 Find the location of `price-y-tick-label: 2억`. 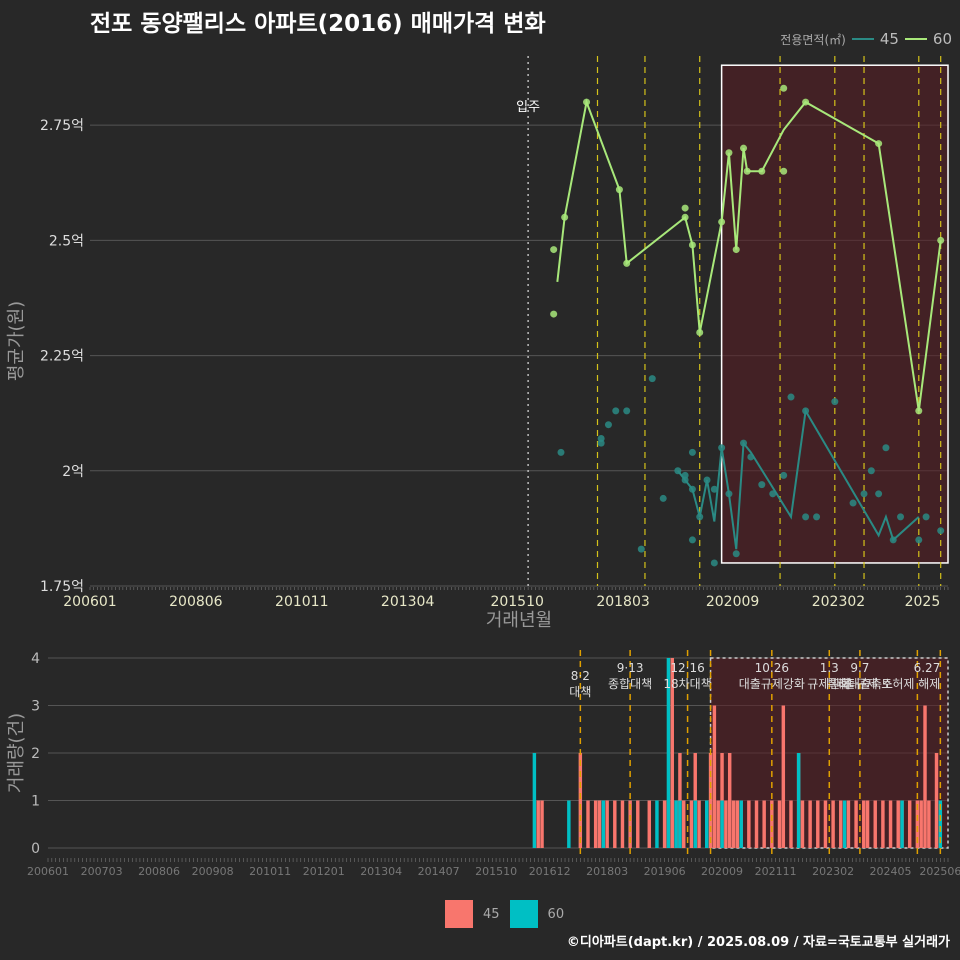

price-y-tick-label: 2억 is located at coordinates (73, 472).